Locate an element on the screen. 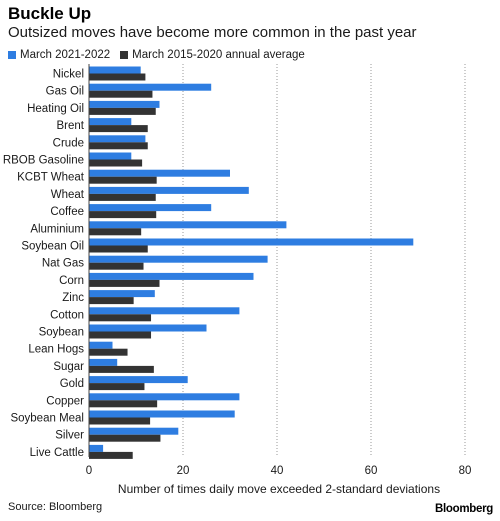  category-label: Lean Hogs is located at coordinates (56, 350).